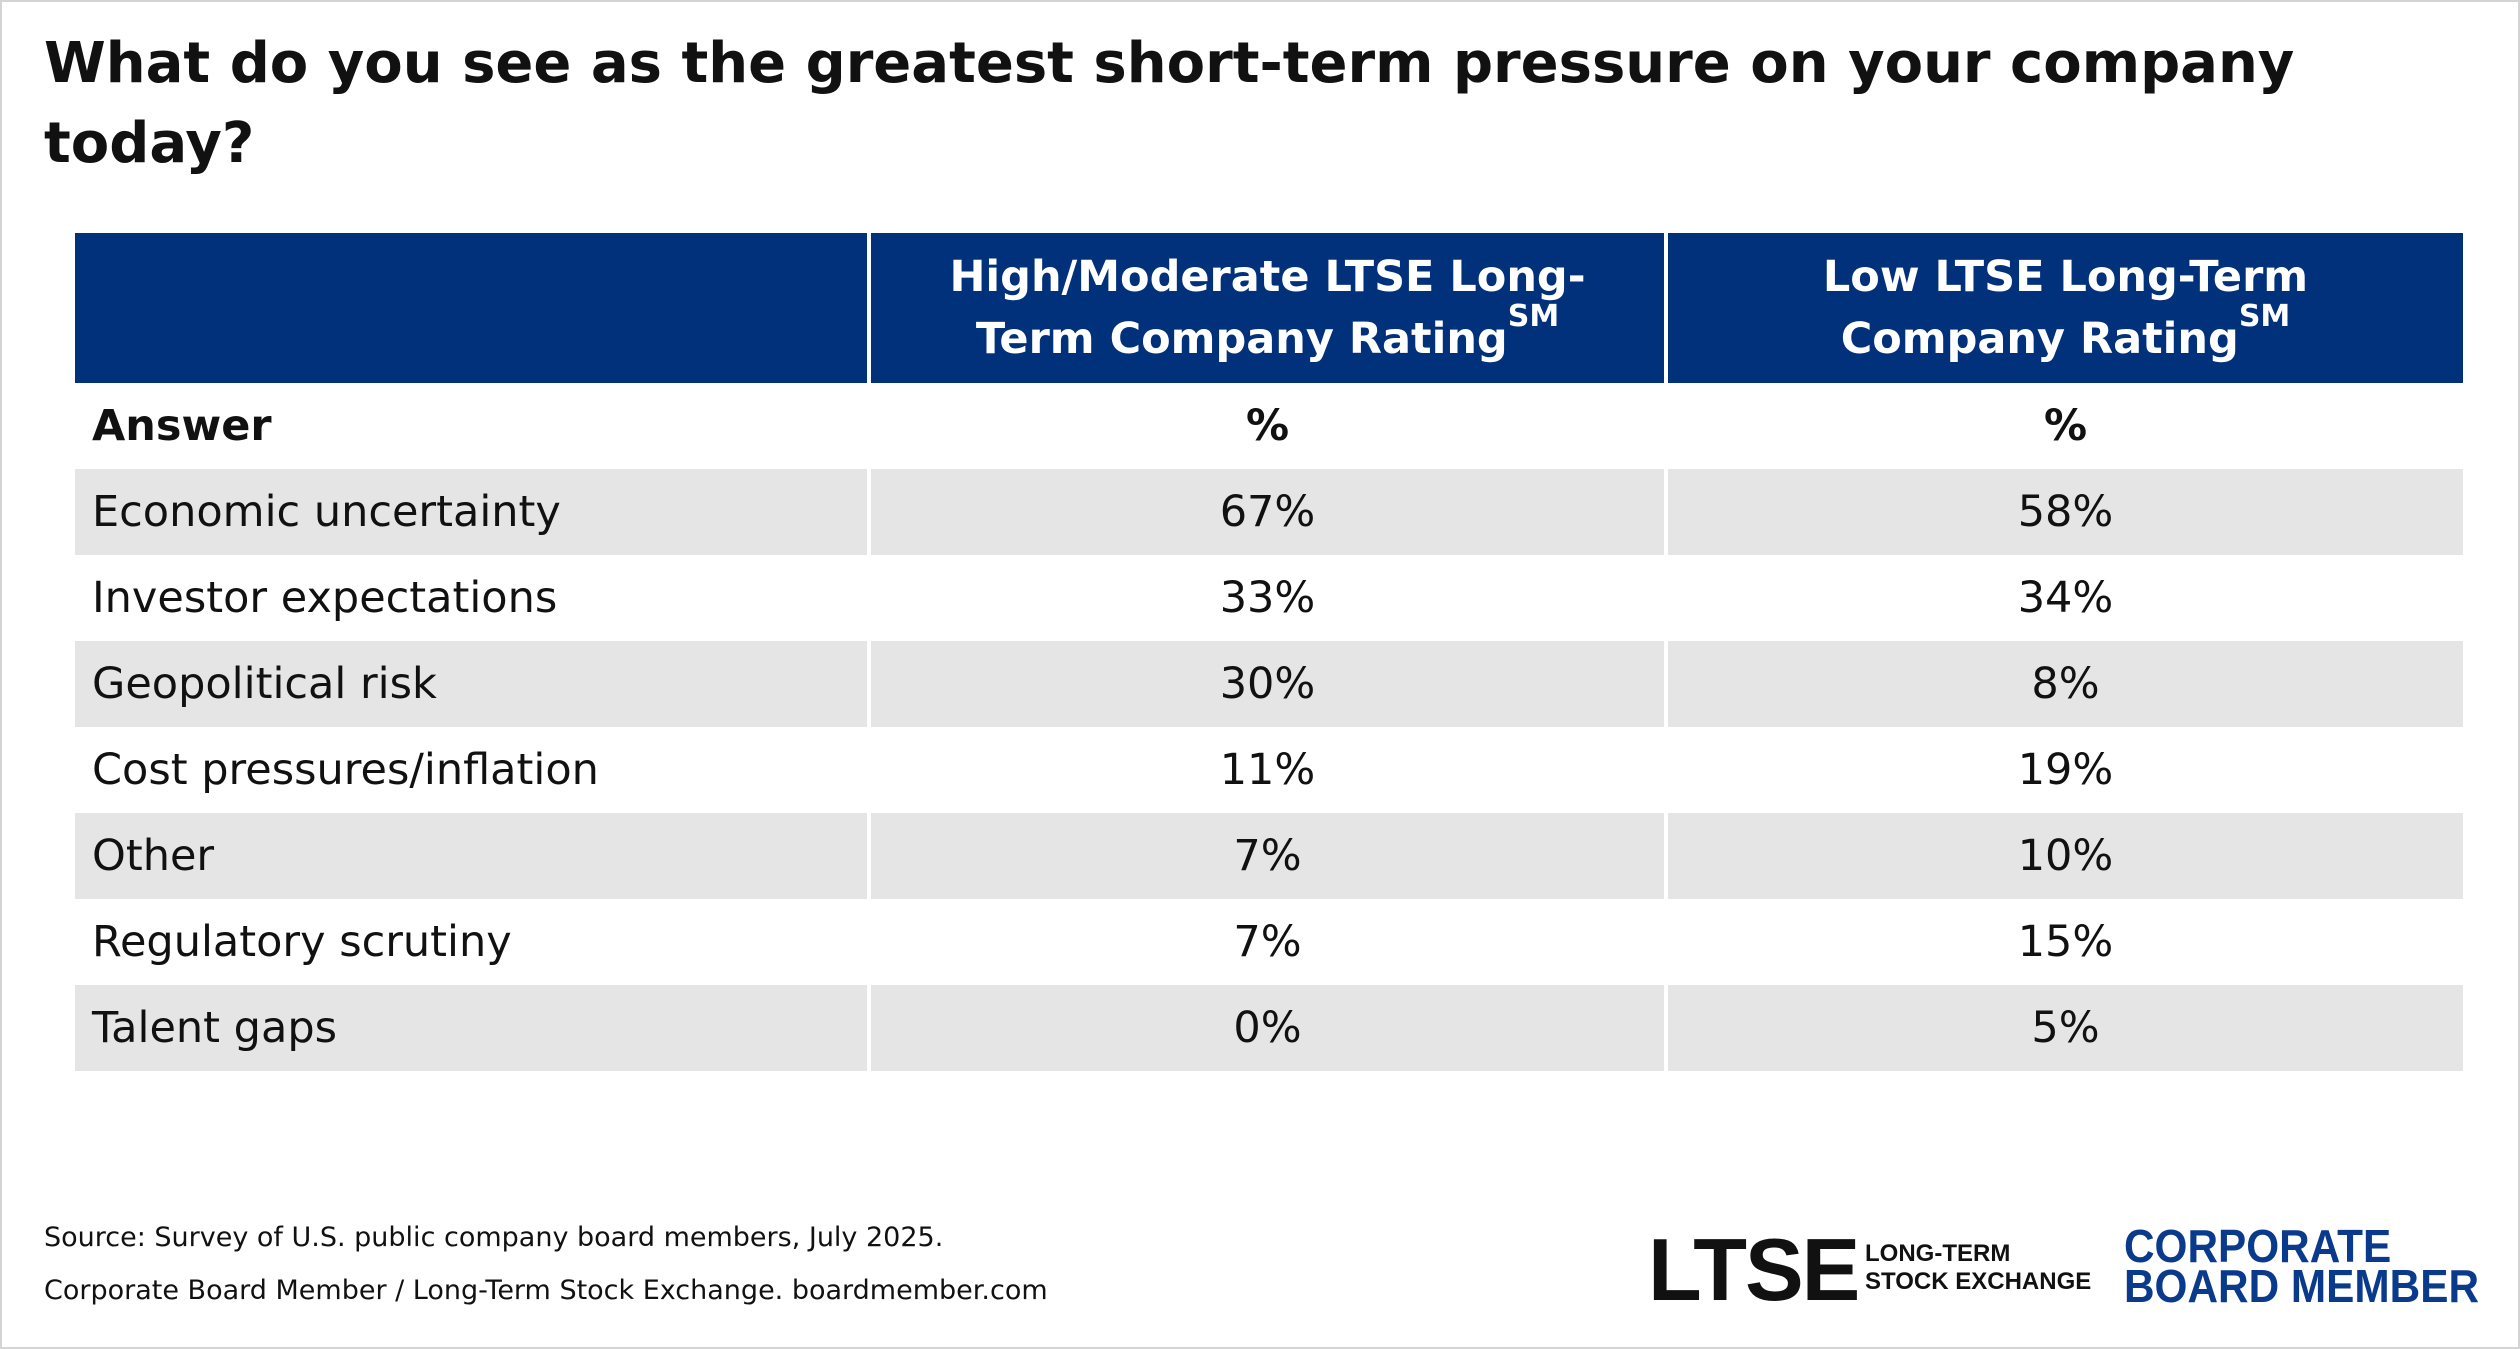 Image resolution: width=2520 pixels, height=1349 pixels. What do you see at coordinates (472, 856) in the screenshot?
I see `answer-cell: Other` at bounding box center [472, 856].